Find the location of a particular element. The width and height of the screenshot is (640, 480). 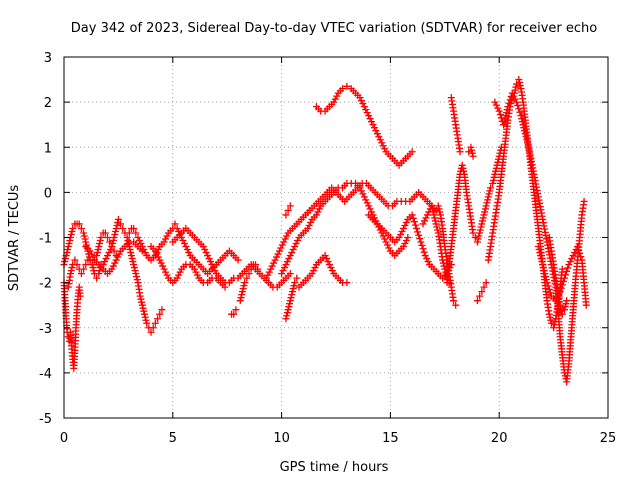

y-tick-label: 3 is located at coordinates (48, 58).